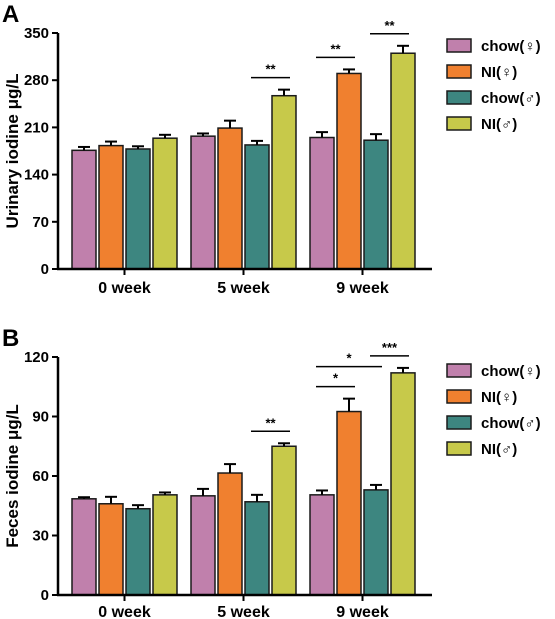 The width and height of the screenshot is (555, 619). Describe the element at coordinates (36, 33) in the screenshot. I see `y-tick-label: 350` at that location.